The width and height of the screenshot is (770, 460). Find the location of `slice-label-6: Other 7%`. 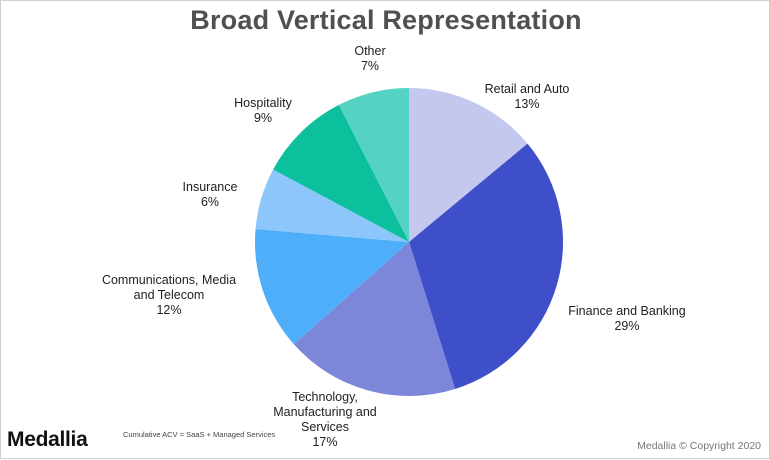

slice-label-6: Other 7% is located at coordinates (369, 58).